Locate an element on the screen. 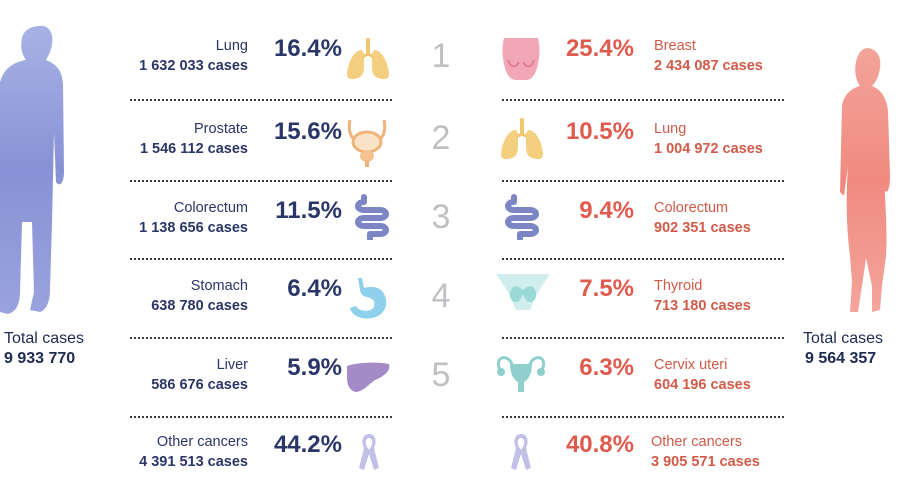 The height and width of the screenshot is (493, 906). uterus-icon is located at coordinates (521, 374).